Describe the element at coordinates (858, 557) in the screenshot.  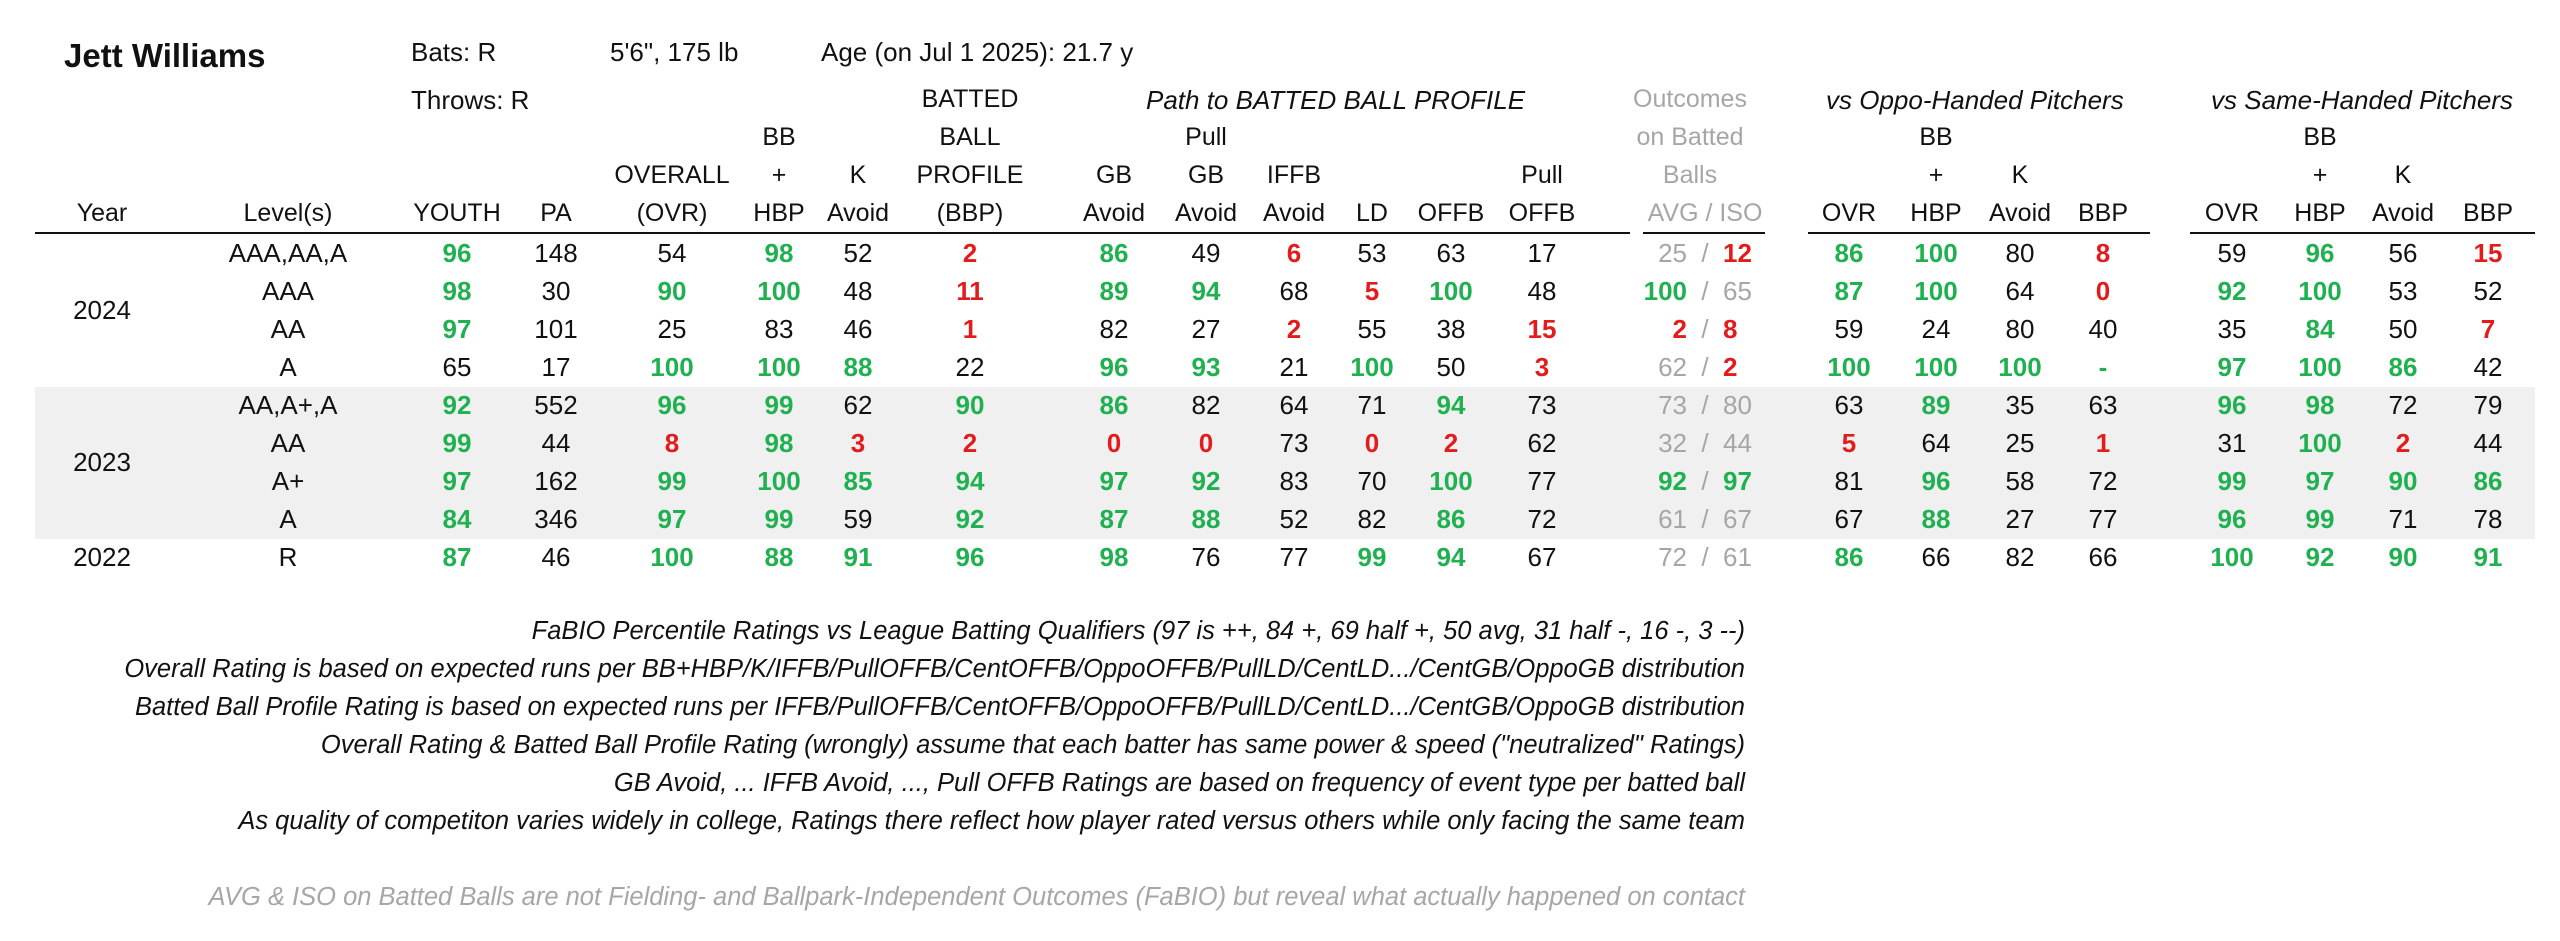
I see `k-cell: 91` at that location.